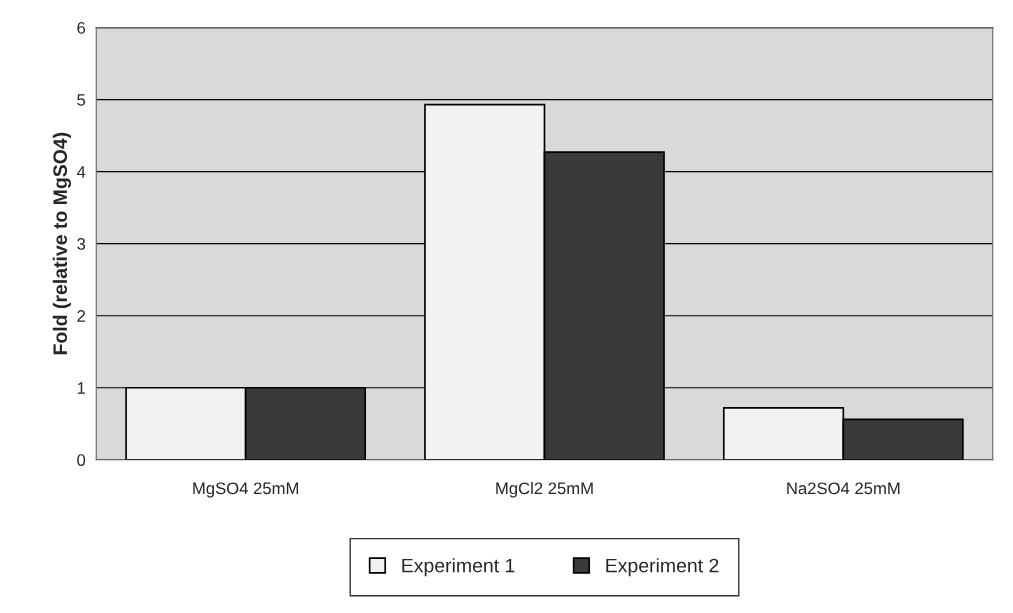 This screenshot has height=613, width=1013. What do you see at coordinates (81, 460) in the screenshot?
I see `y-tick-label: 0` at bounding box center [81, 460].